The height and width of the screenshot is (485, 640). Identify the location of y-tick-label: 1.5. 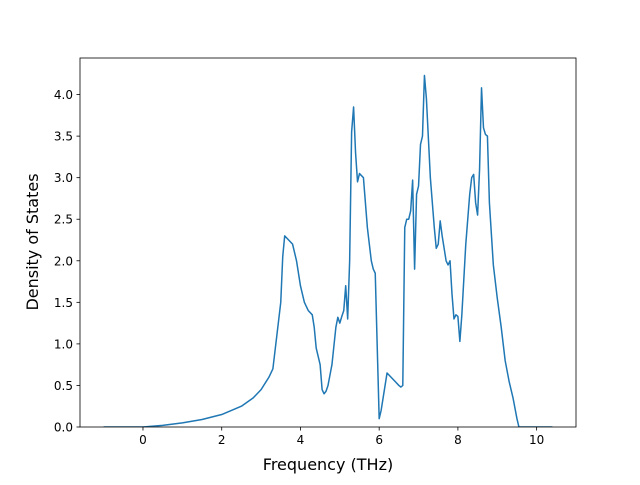
(63, 303).